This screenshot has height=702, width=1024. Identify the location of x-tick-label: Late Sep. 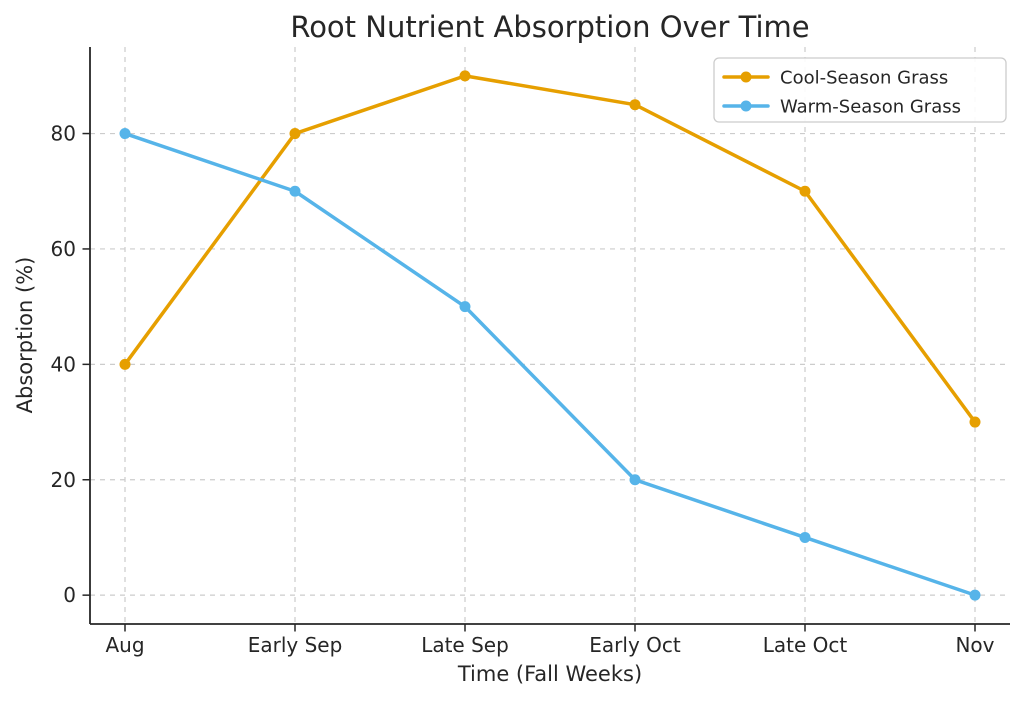
(465, 645).